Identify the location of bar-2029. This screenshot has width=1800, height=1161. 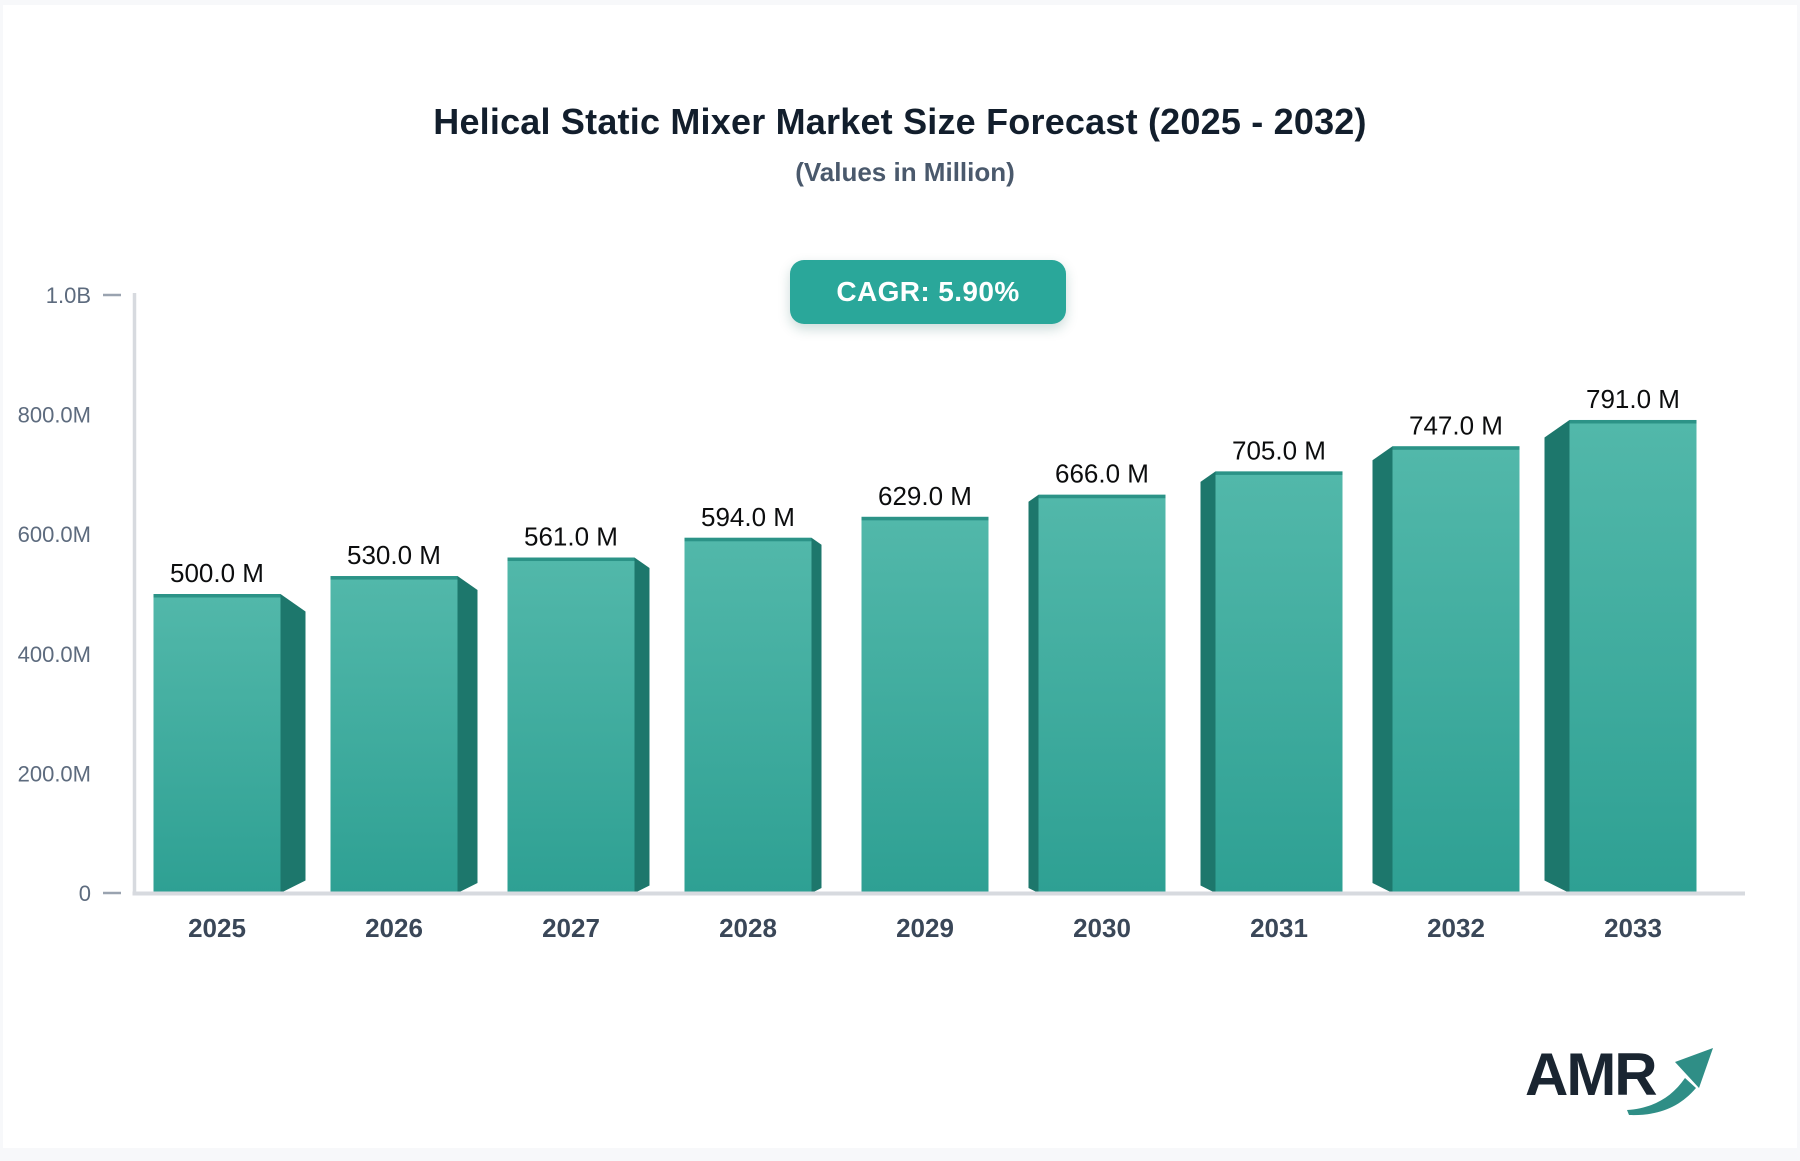
(925, 705).